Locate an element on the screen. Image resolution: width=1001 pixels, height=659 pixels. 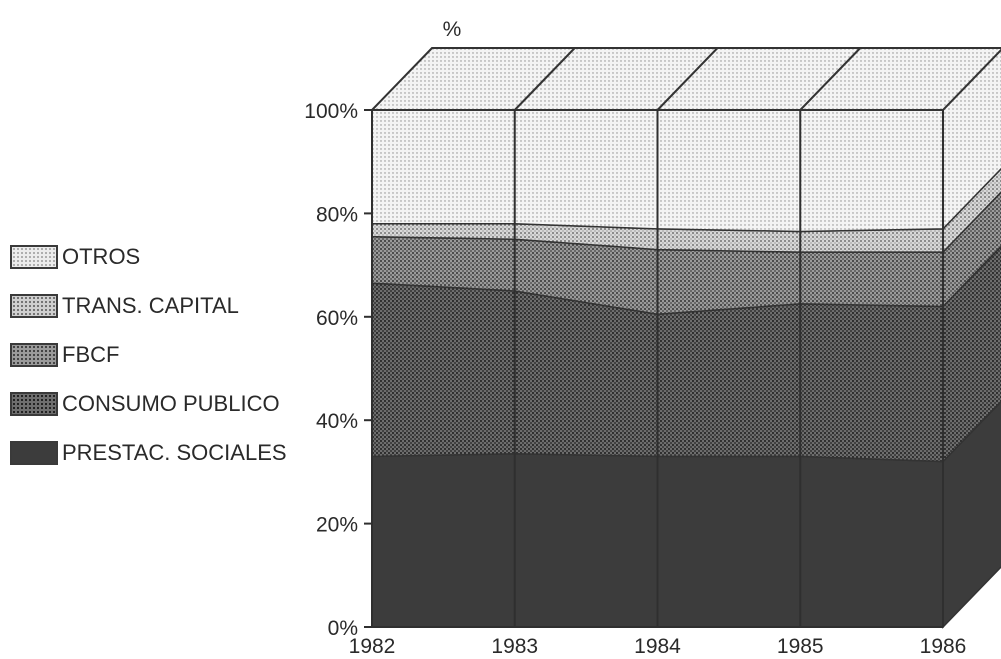
legend-swatch-otros is located at coordinates (34, 256).